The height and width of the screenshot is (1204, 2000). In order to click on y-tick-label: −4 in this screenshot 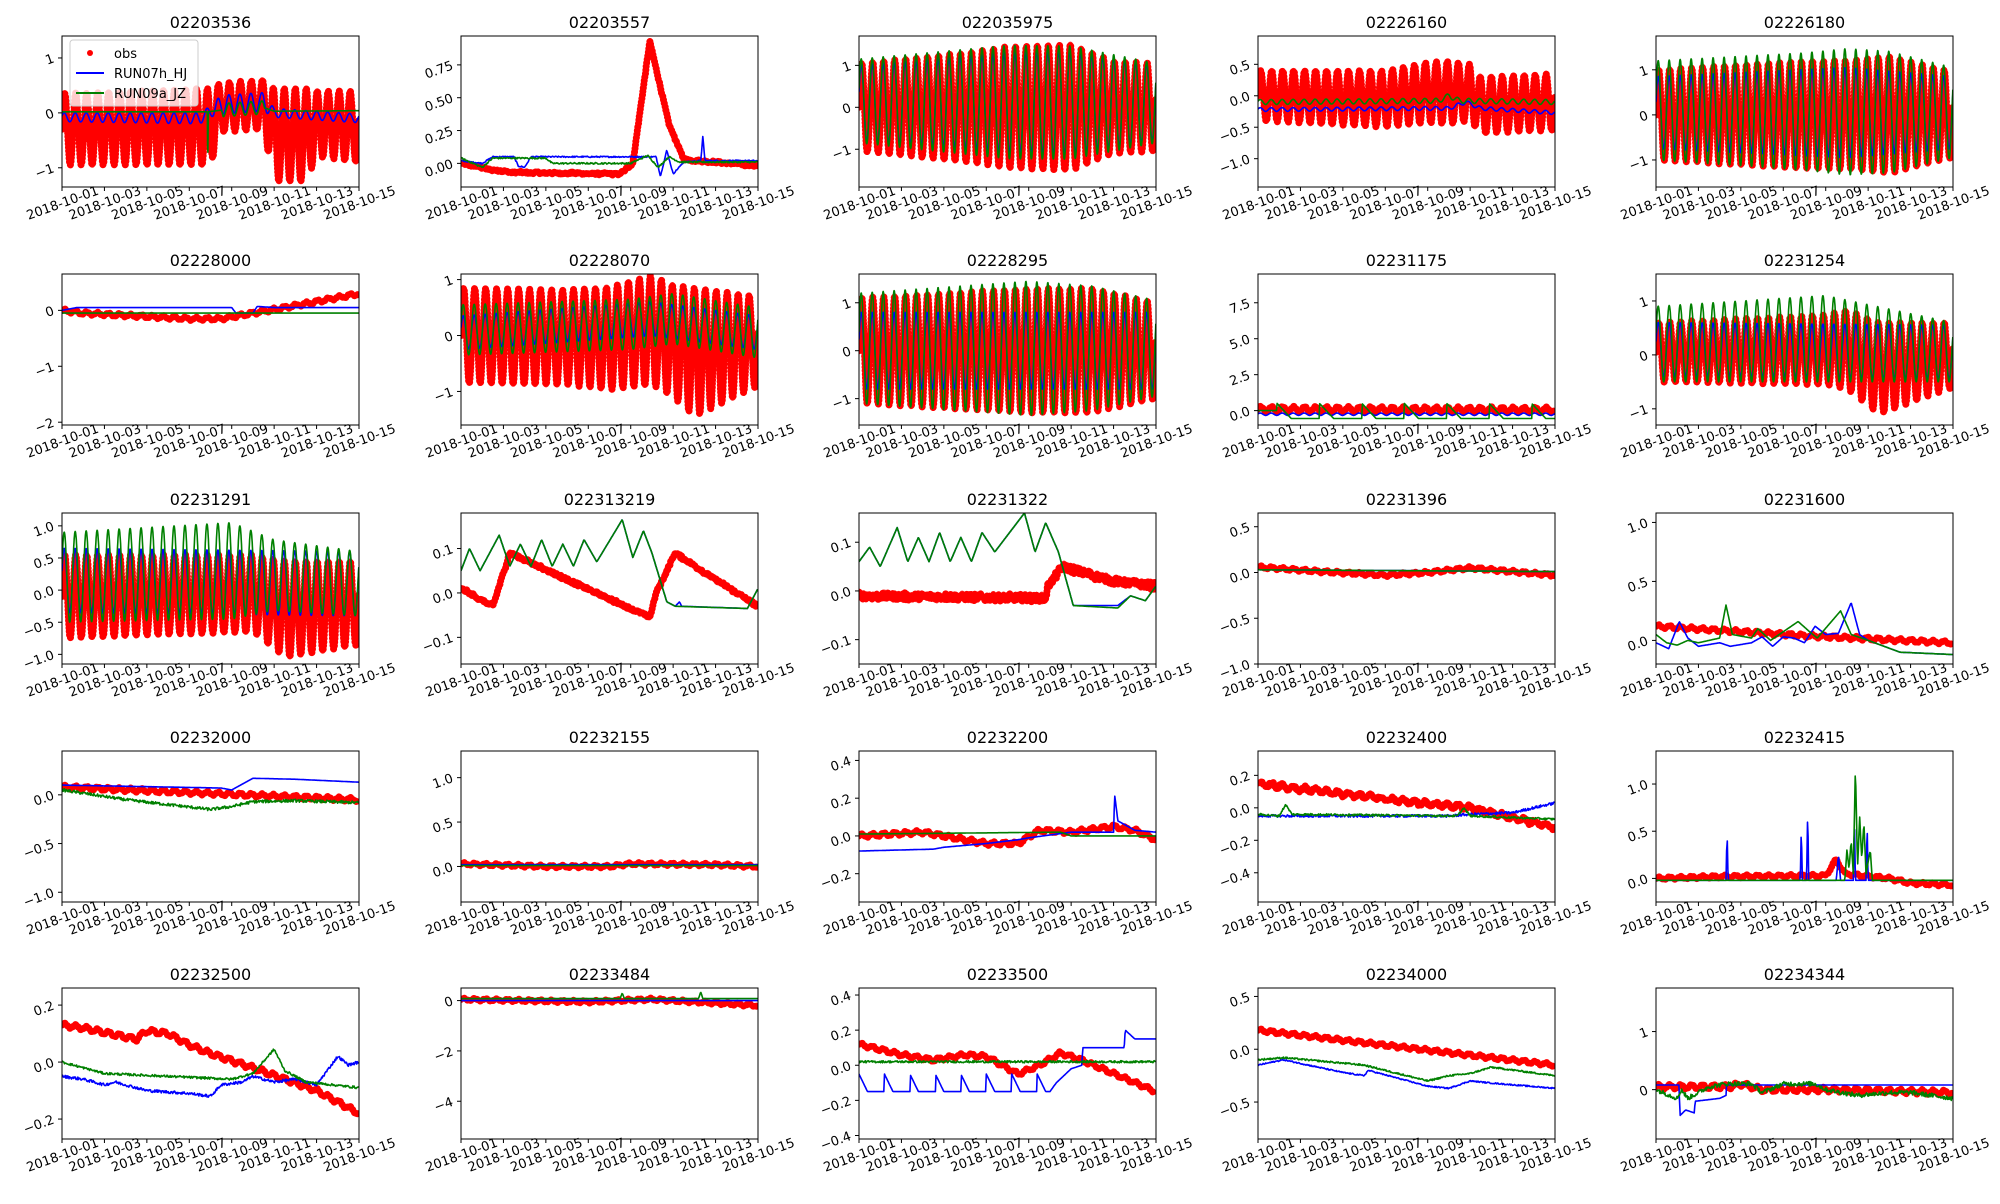, I will do `click(443, 1105)`.